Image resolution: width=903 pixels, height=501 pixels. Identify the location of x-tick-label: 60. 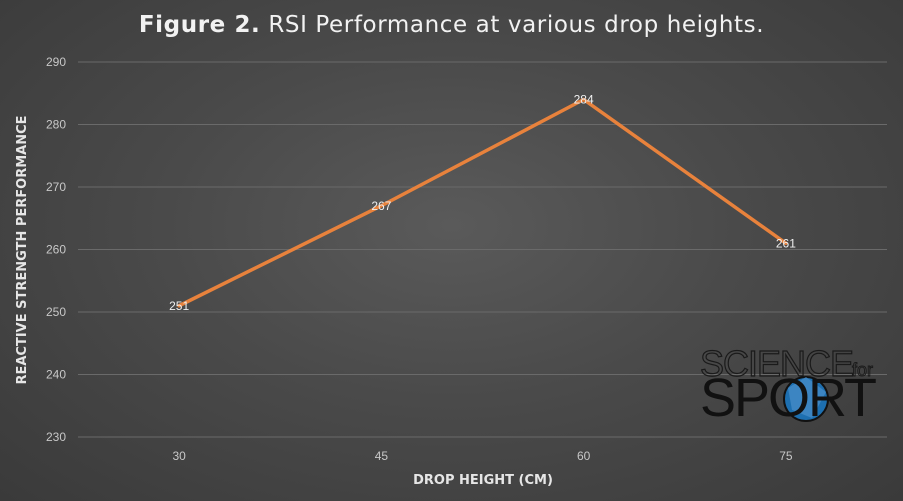
(584, 456).